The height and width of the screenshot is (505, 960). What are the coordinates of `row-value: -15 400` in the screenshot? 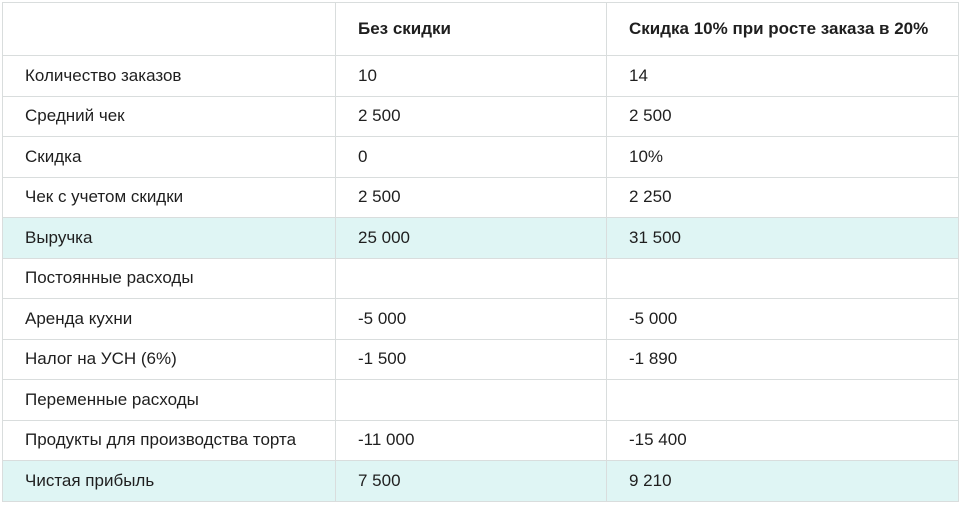 It's located at (782, 440).